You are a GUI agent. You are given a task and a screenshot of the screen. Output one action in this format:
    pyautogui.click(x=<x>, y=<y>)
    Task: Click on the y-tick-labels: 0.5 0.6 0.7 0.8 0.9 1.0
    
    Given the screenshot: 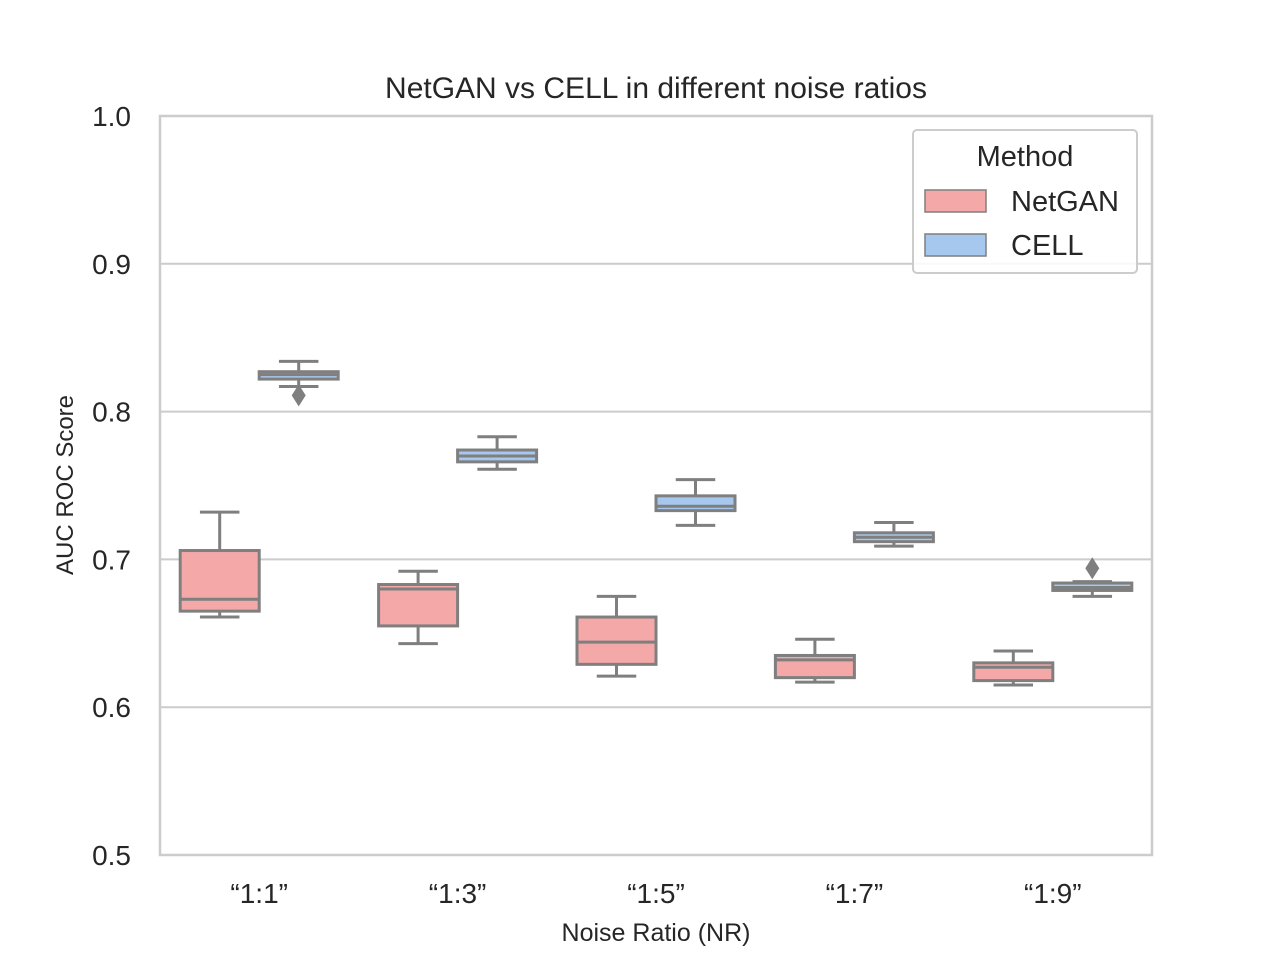 What is the action you would take?
    pyautogui.click(x=111, y=486)
    